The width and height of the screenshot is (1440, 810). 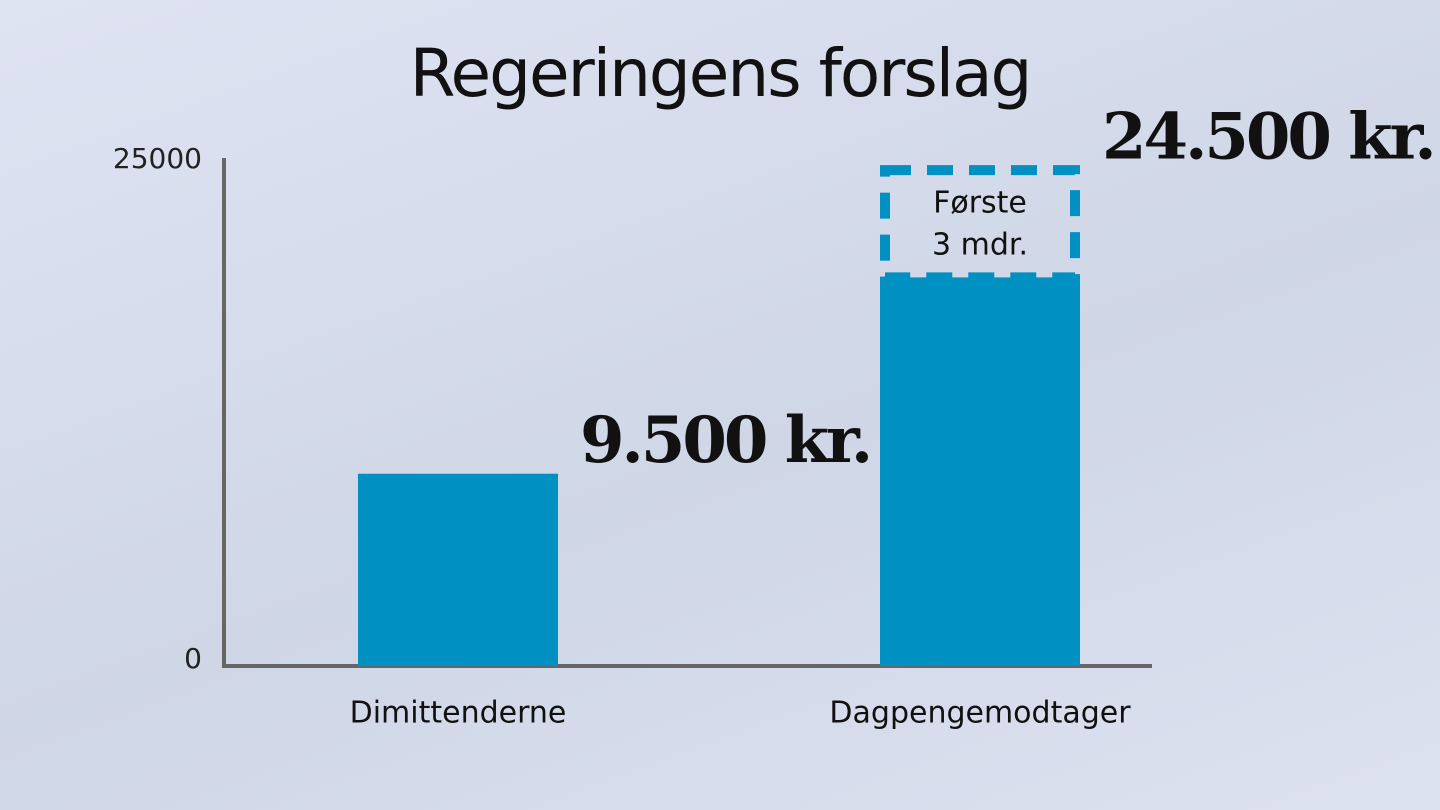 What do you see at coordinates (720, 73) in the screenshot?
I see `chart-title: Regeringens forslag` at bounding box center [720, 73].